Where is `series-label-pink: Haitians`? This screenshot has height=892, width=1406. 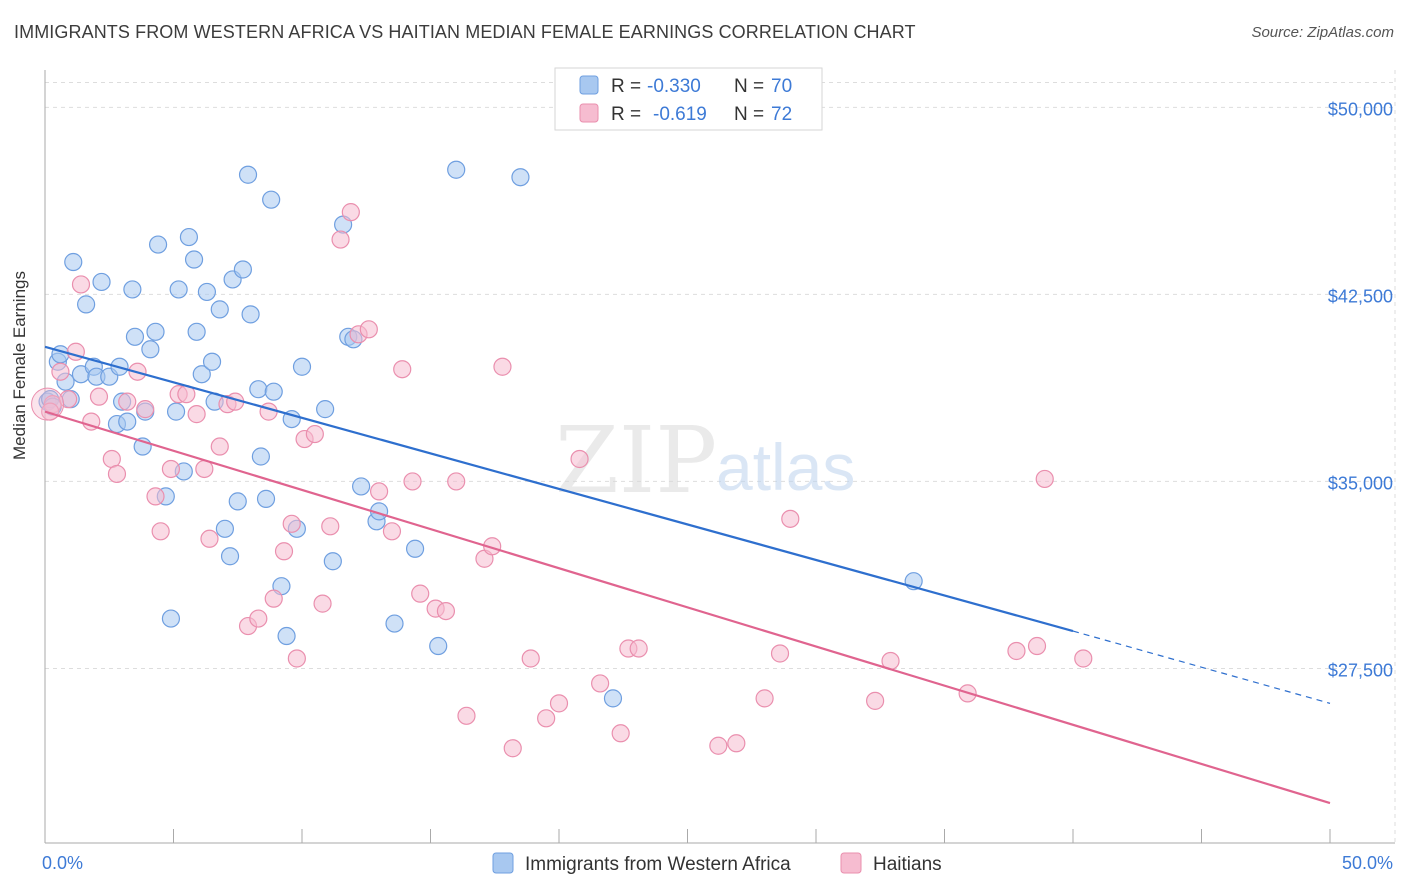
series-label-pink: Haitians is located at coordinates (907, 864).